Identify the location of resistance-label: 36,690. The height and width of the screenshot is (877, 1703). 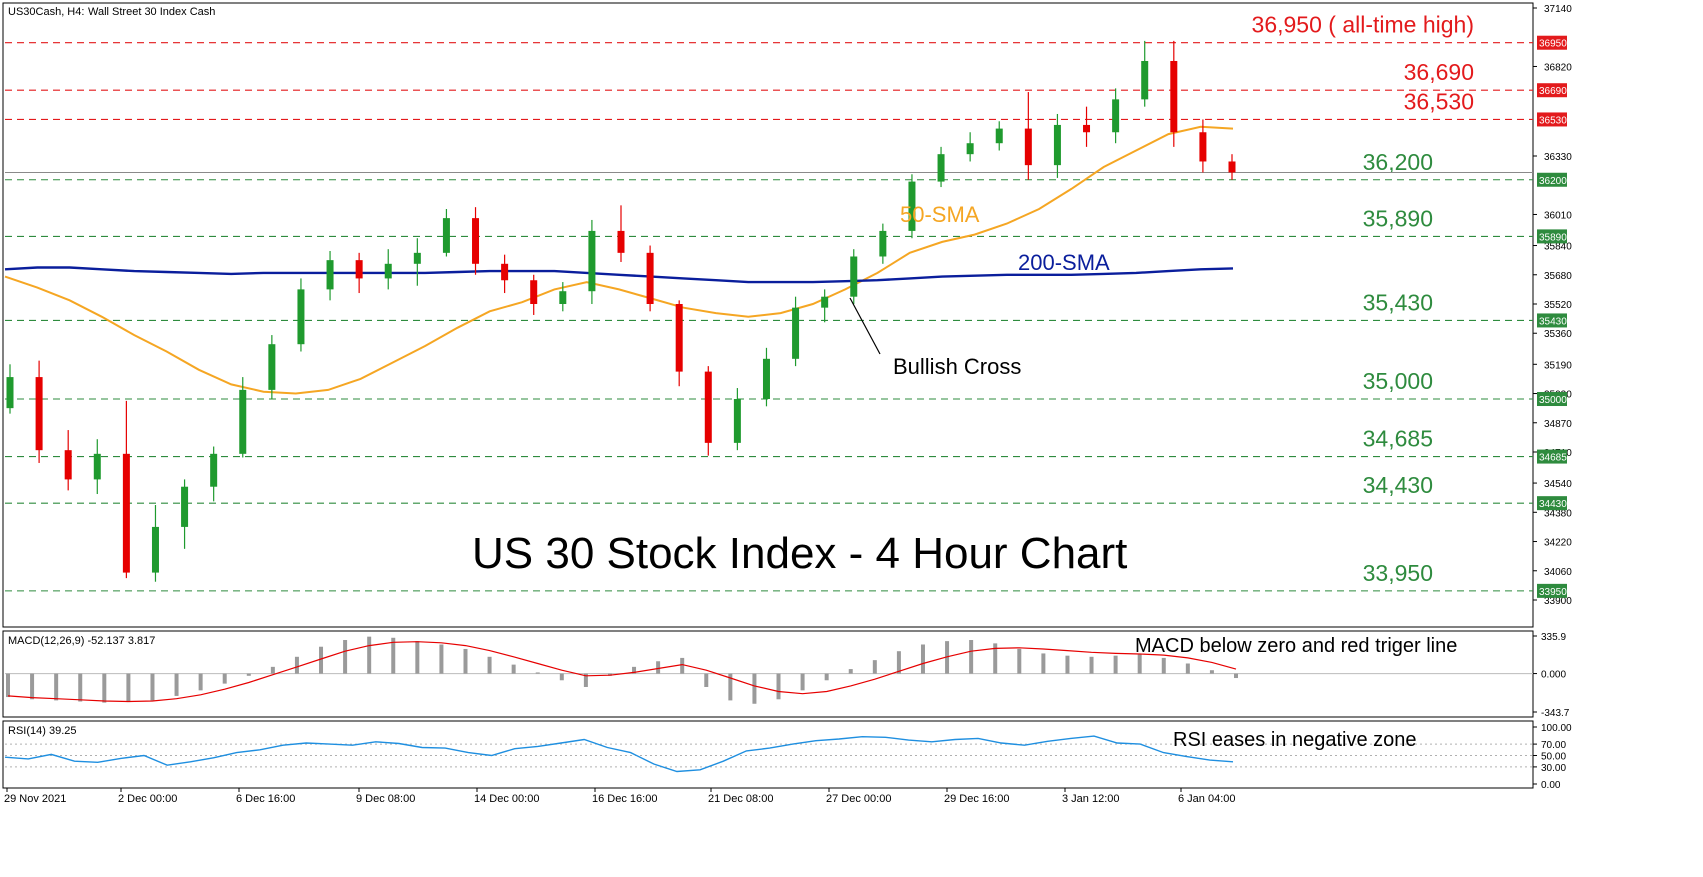
(1439, 72).